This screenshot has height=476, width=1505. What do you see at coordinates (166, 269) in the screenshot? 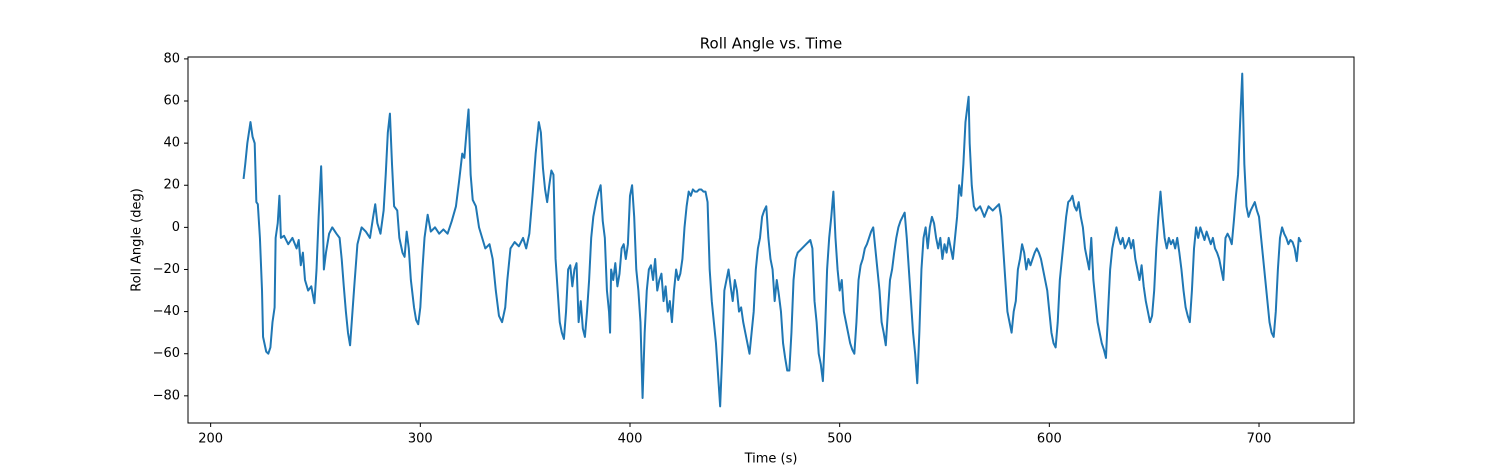
I see `y-tick-label: −20` at bounding box center [166, 269].